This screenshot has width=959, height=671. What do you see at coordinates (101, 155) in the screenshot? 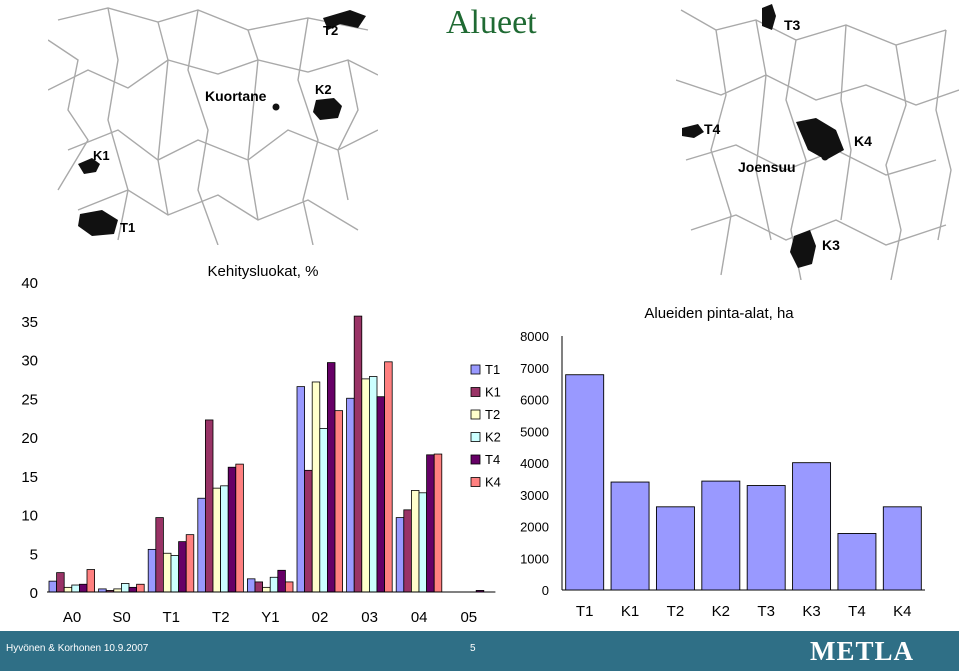
I see `map-area-label: K1` at bounding box center [101, 155].